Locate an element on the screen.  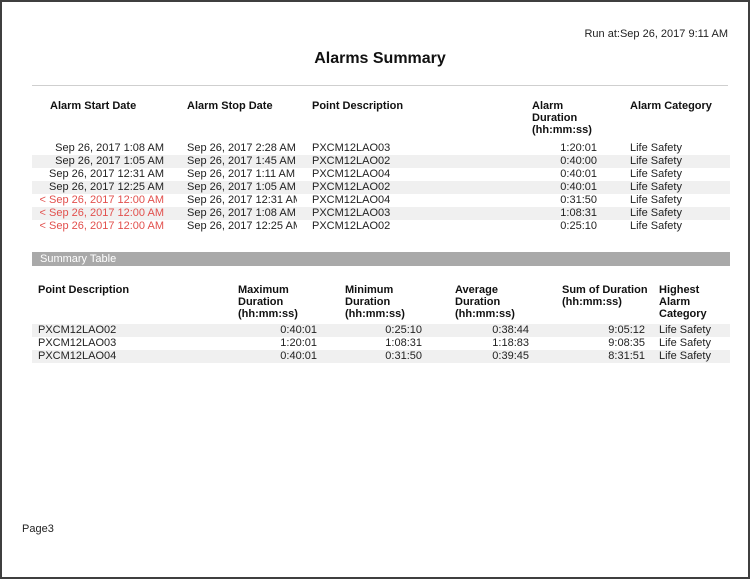
alarm-stop-date: Sep 26, 2017 1:11 AM is located at coordinates (241, 174).